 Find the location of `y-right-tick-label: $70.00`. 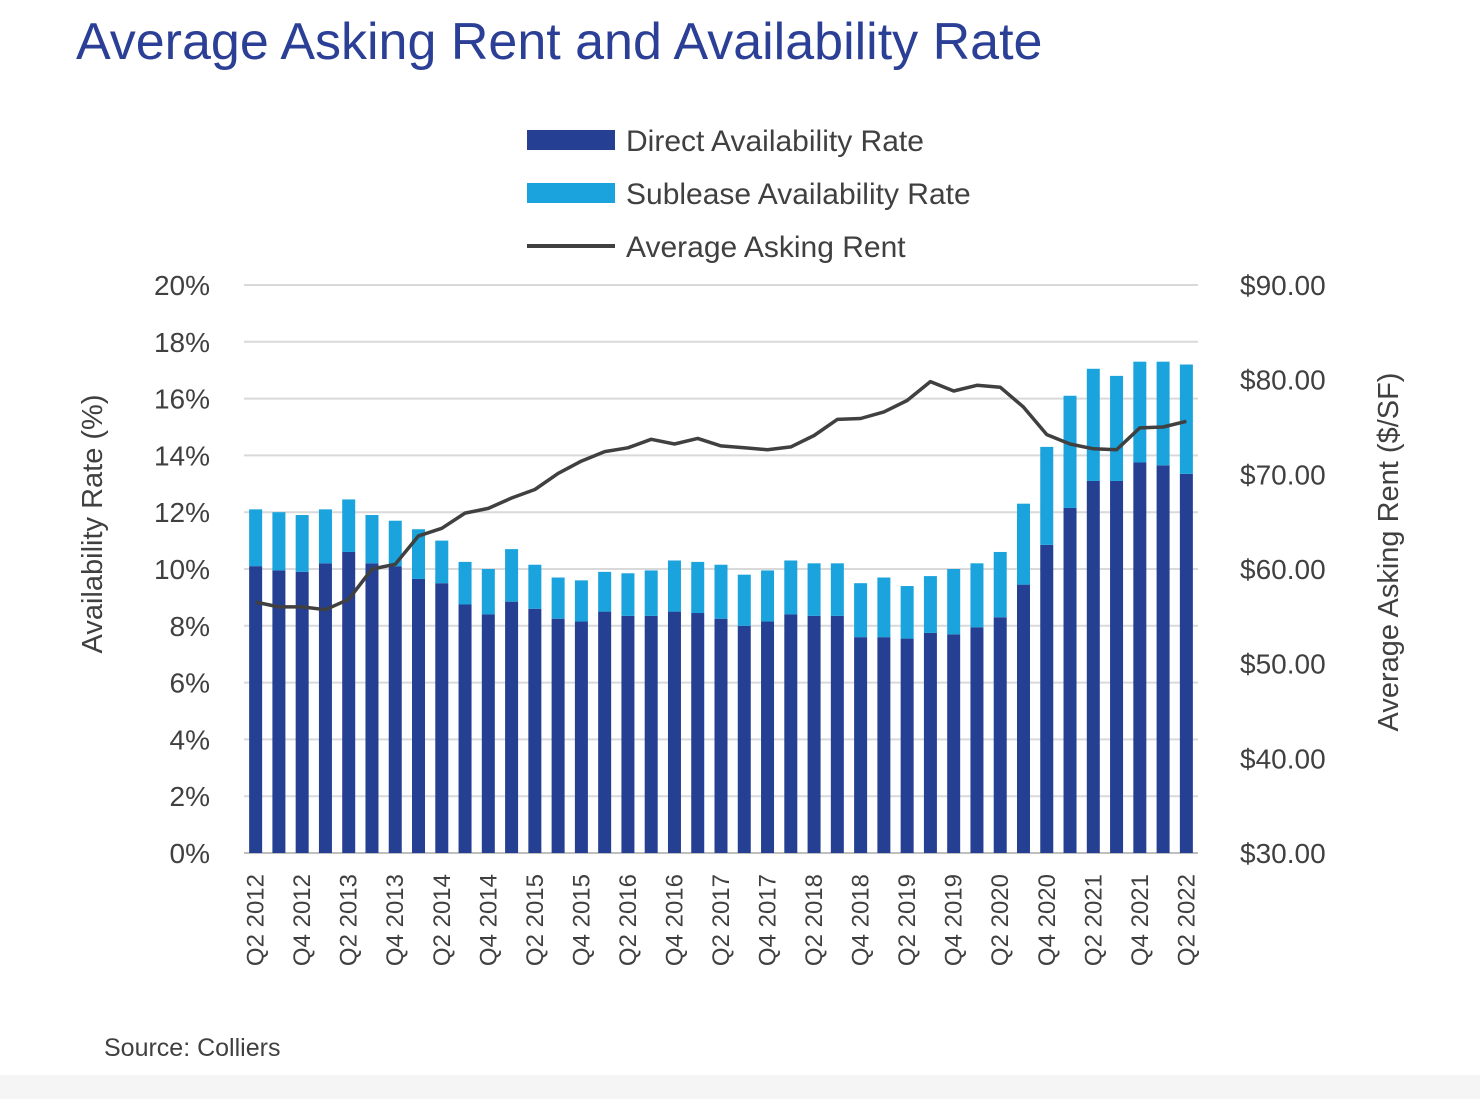

y-right-tick-label: $70.00 is located at coordinates (1283, 474).